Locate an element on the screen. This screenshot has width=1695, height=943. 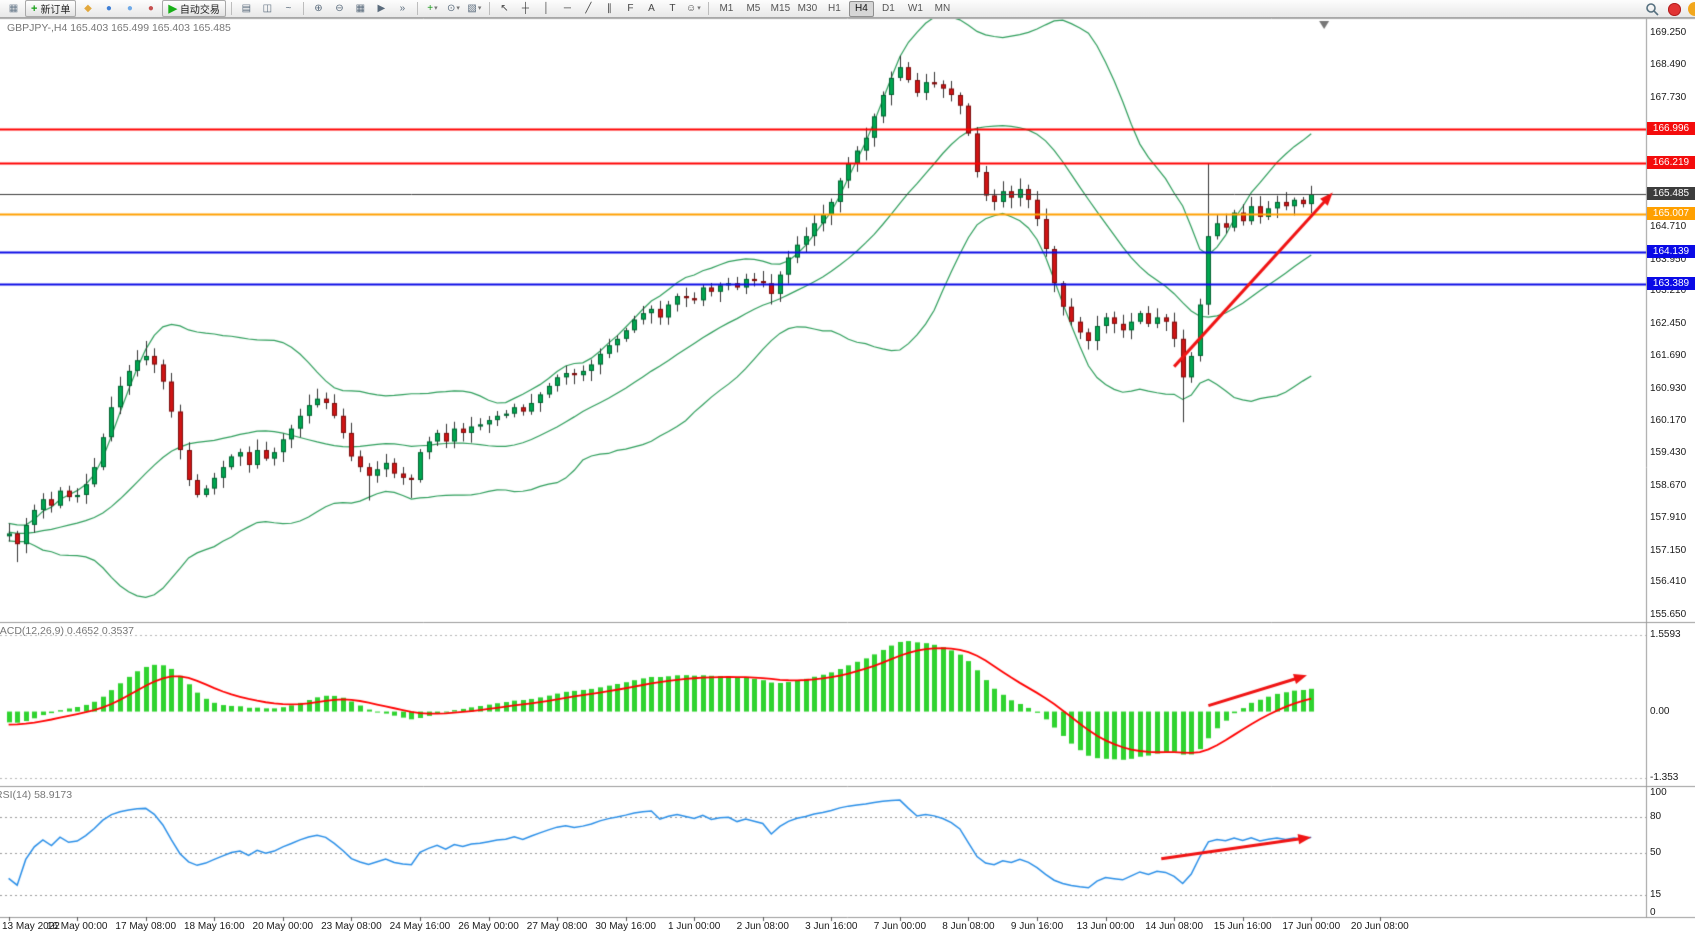
indicators-icon: + is located at coordinates (430, 8).